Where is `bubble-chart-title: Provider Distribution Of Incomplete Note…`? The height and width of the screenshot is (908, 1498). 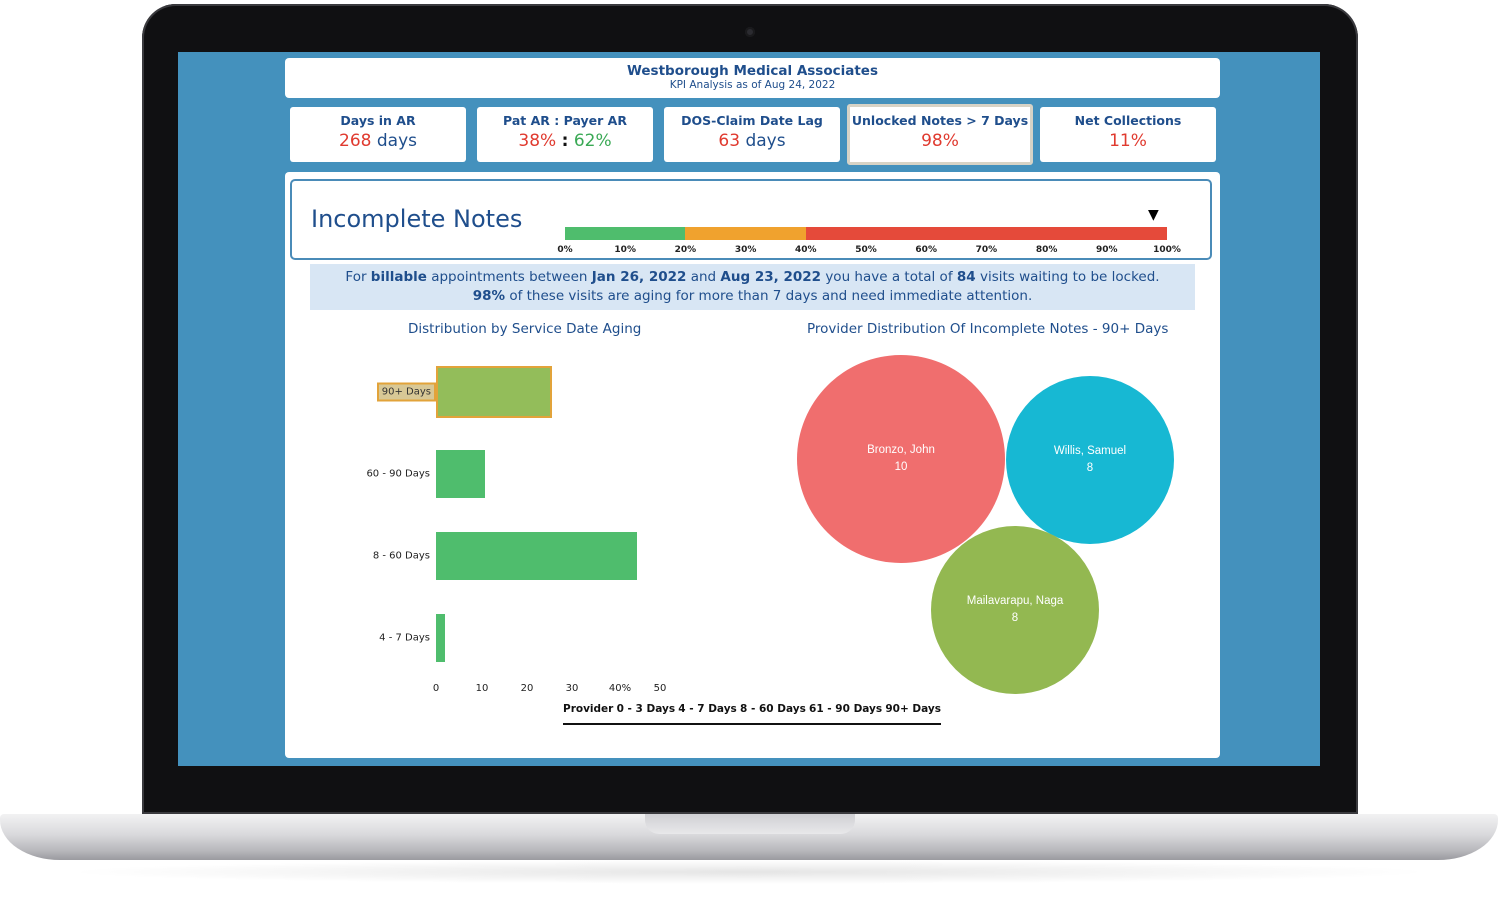 bubble-chart-title: Provider Distribution Of Incomplete Note… is located at coordinates (988, 329).